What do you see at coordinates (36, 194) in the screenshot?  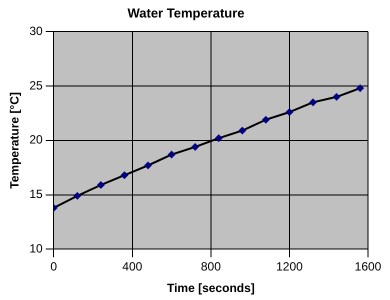 I see `y-tick-label: 15` at bounding box center [36, 194].